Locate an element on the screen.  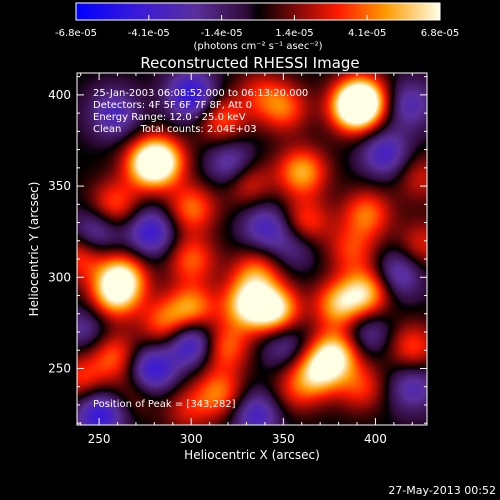
x-tick-label: 300 is located at coordinates (191, 439).